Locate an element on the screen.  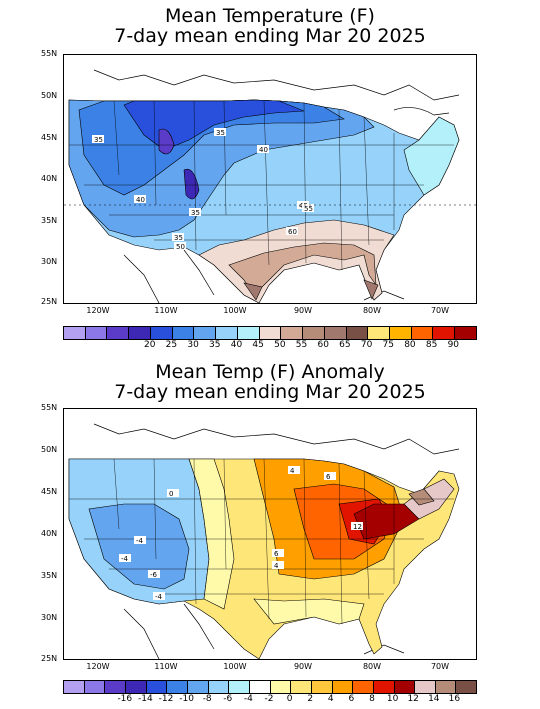
colorbar-label: 40 is located at coordinates (236, 345).